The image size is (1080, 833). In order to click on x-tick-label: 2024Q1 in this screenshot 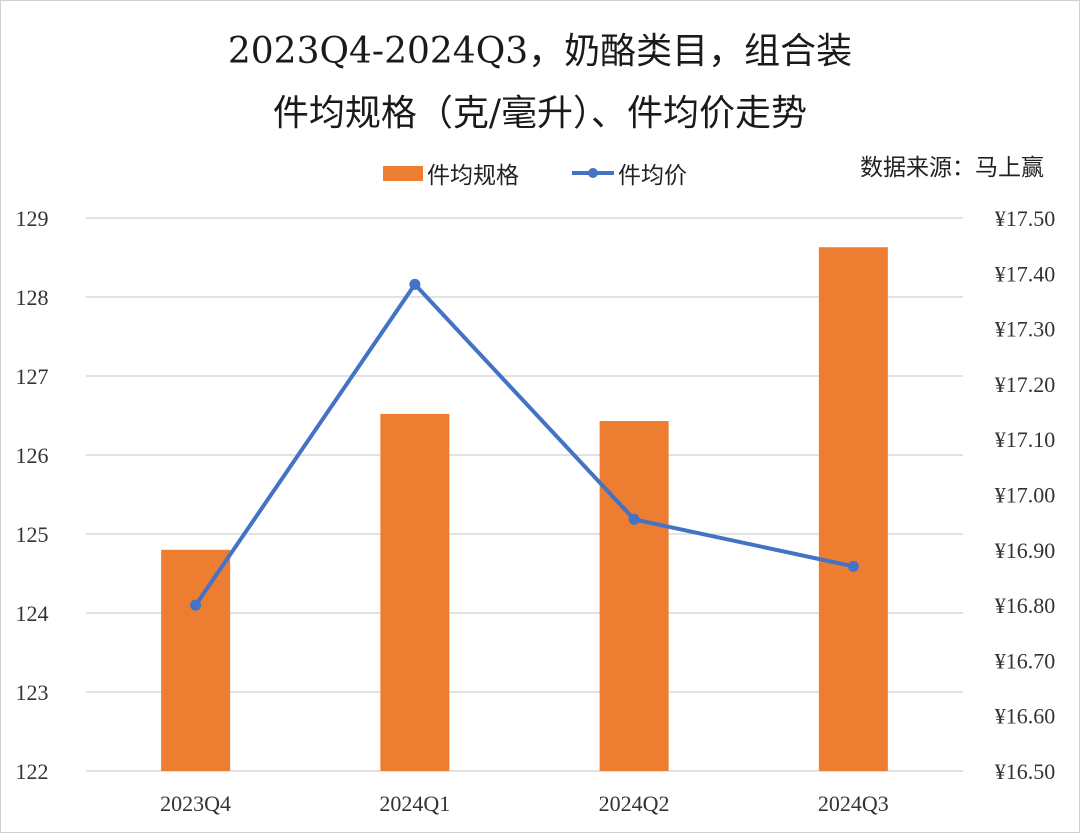, I will do `click(414, 803)`.